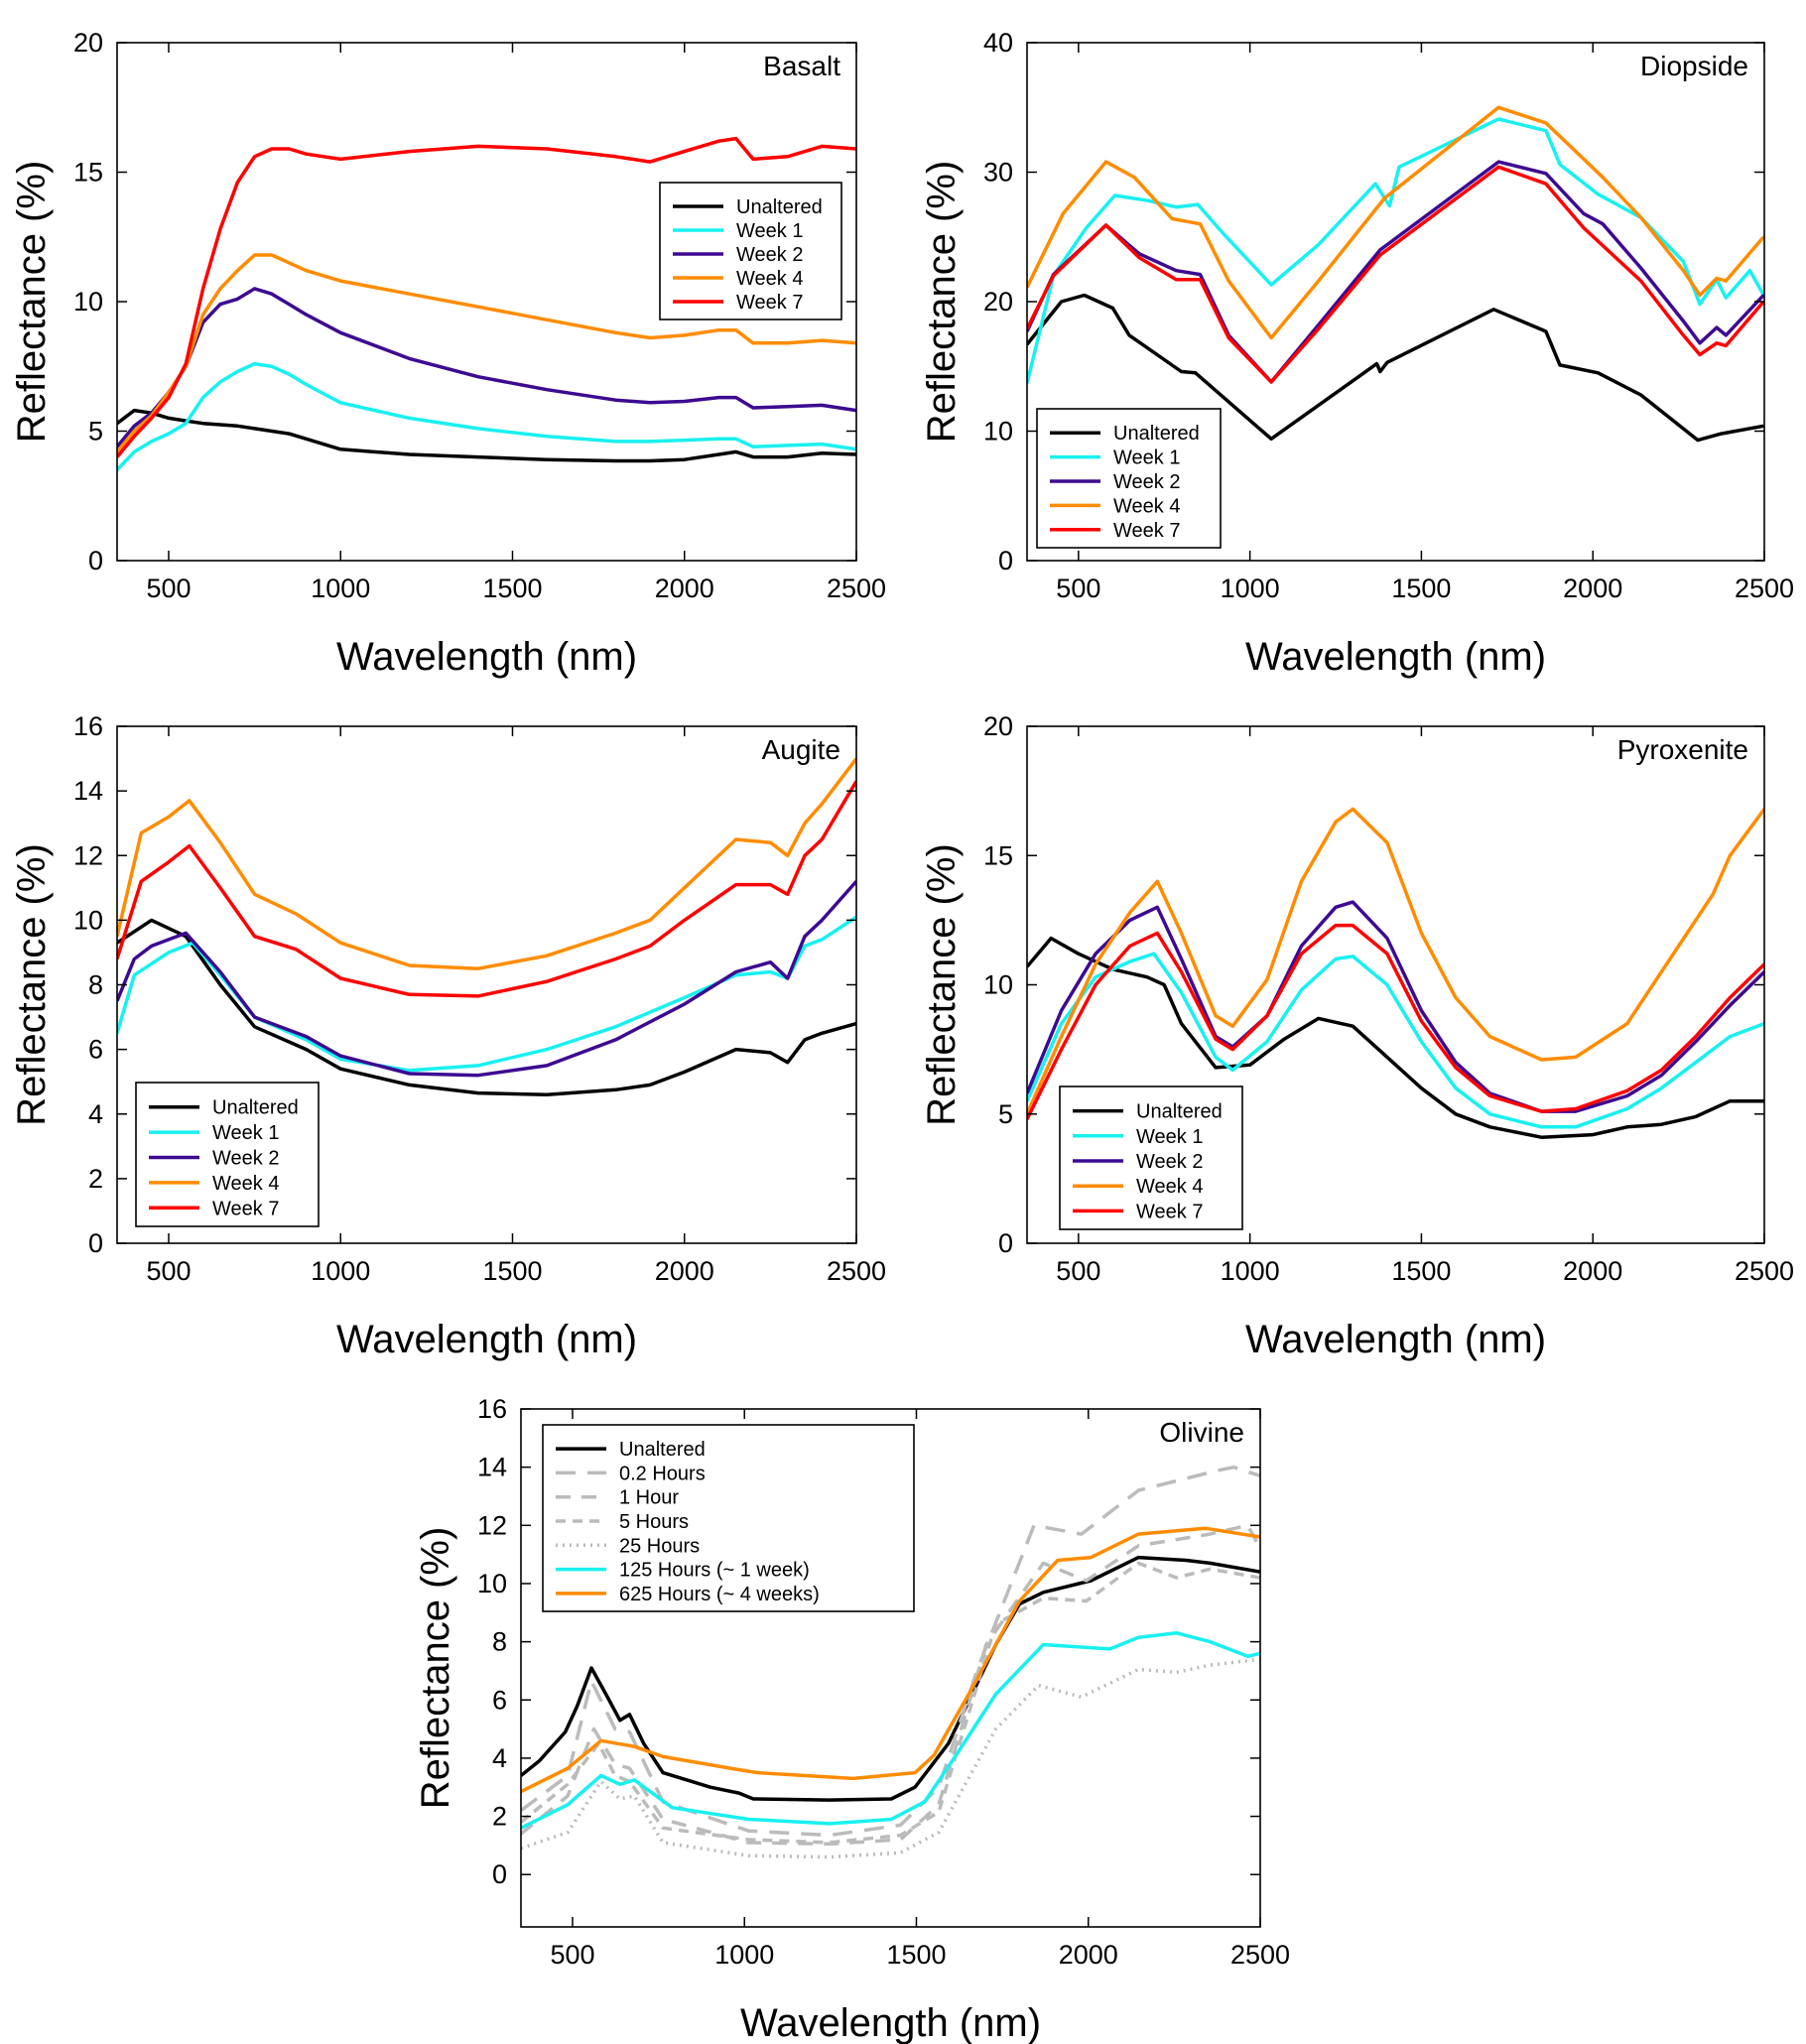 Image resolution: width=1806 pixels, height=2044 pixels. Describe the element at coordinates (649, 1498) in the screenshot. I see `legend-label: 1 Hour` at that location.